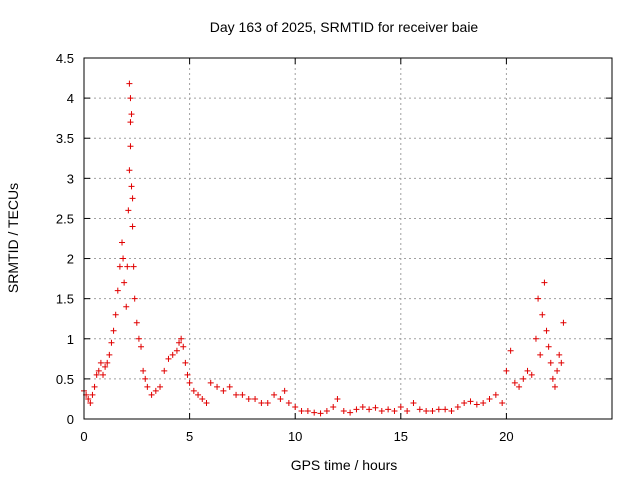  Describe the element at coordinates (65, 379) in the screenshot. I see `y-tick-label: 0.5` at that location.